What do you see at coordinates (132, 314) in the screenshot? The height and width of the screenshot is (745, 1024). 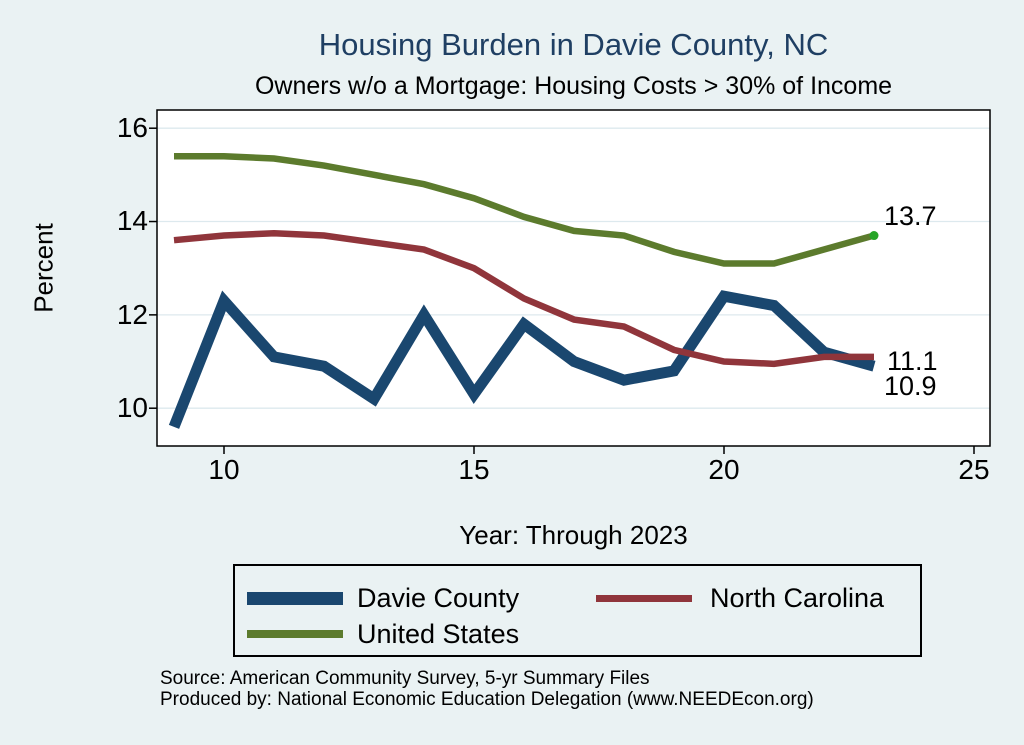 I see `y-tick-label: 12` at bounding box center [132, 314].